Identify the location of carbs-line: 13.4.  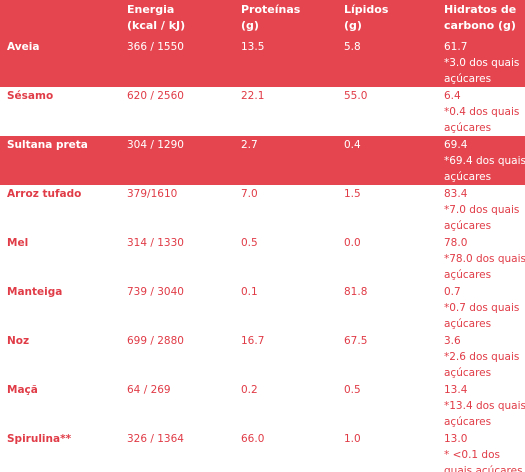
(456, 390).